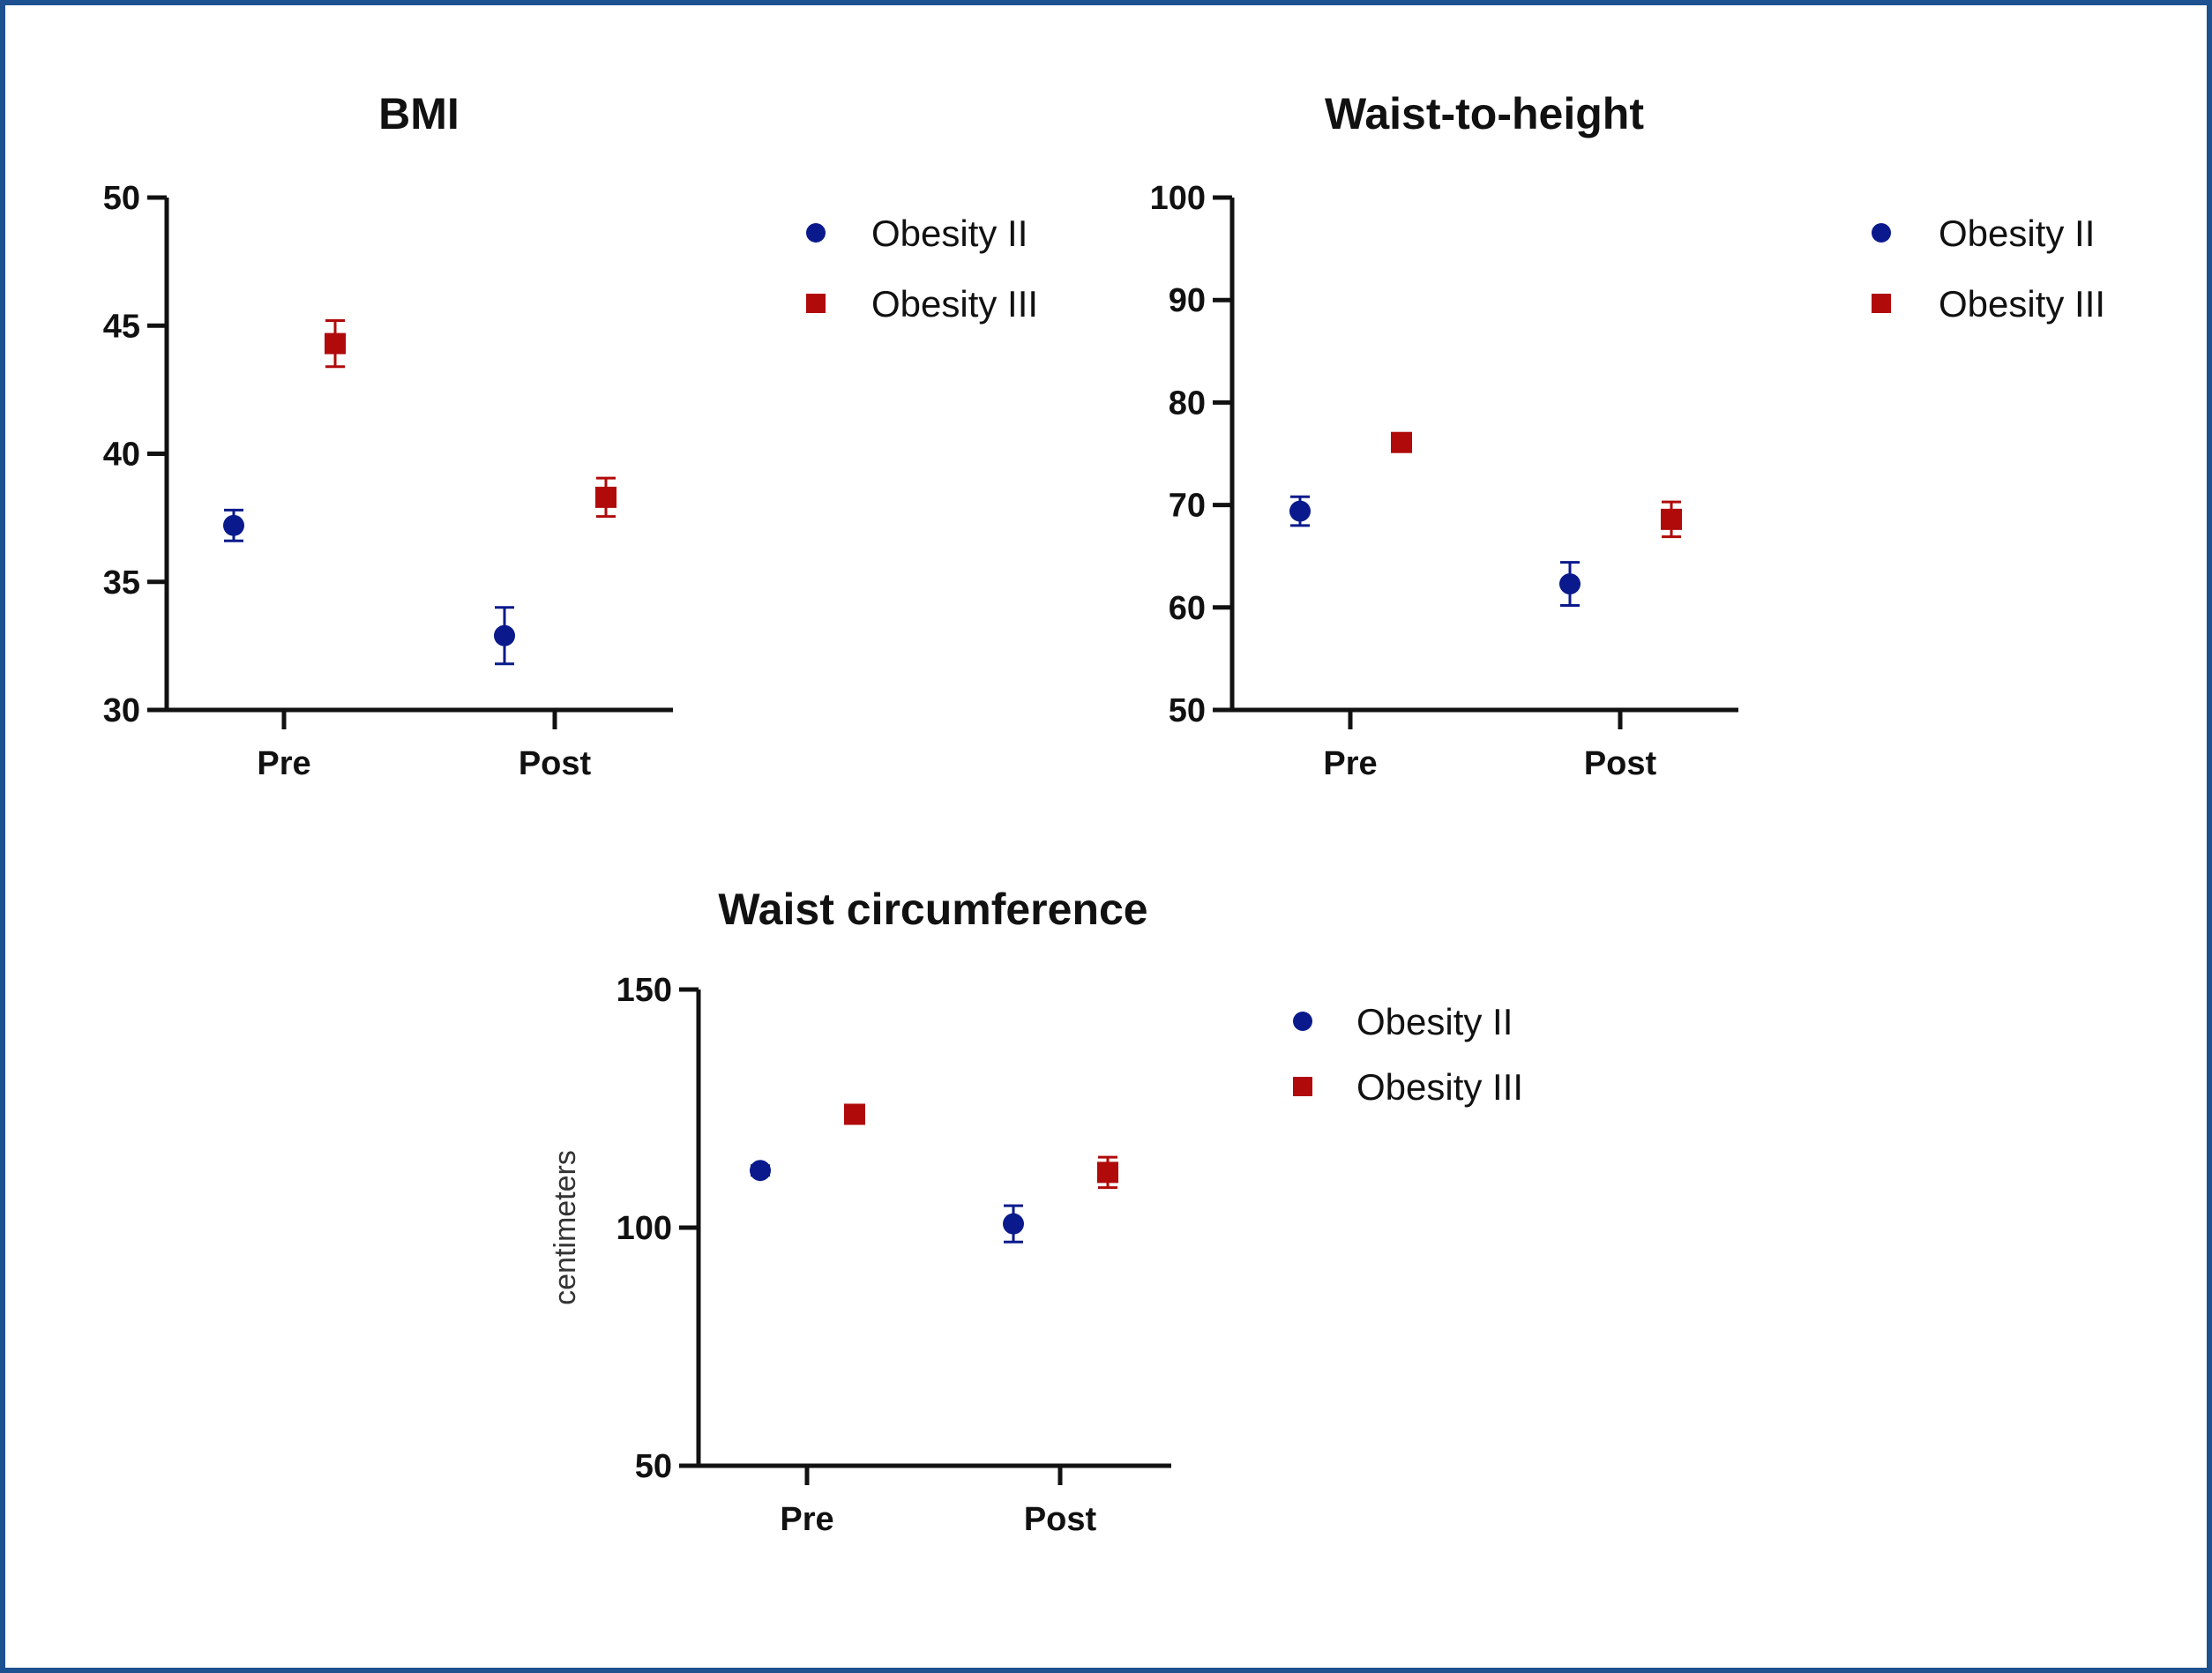 The width and height of the screenshot is (2212, 1673). I want to click on y-tick-label: 45, so click(121, 326).